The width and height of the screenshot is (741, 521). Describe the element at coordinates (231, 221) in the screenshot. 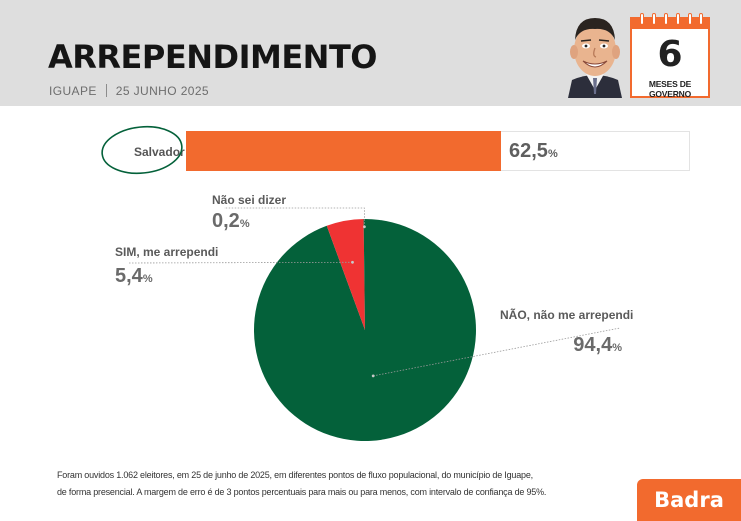

I see `pie-value-nao-sei: 0,2%` at that location.